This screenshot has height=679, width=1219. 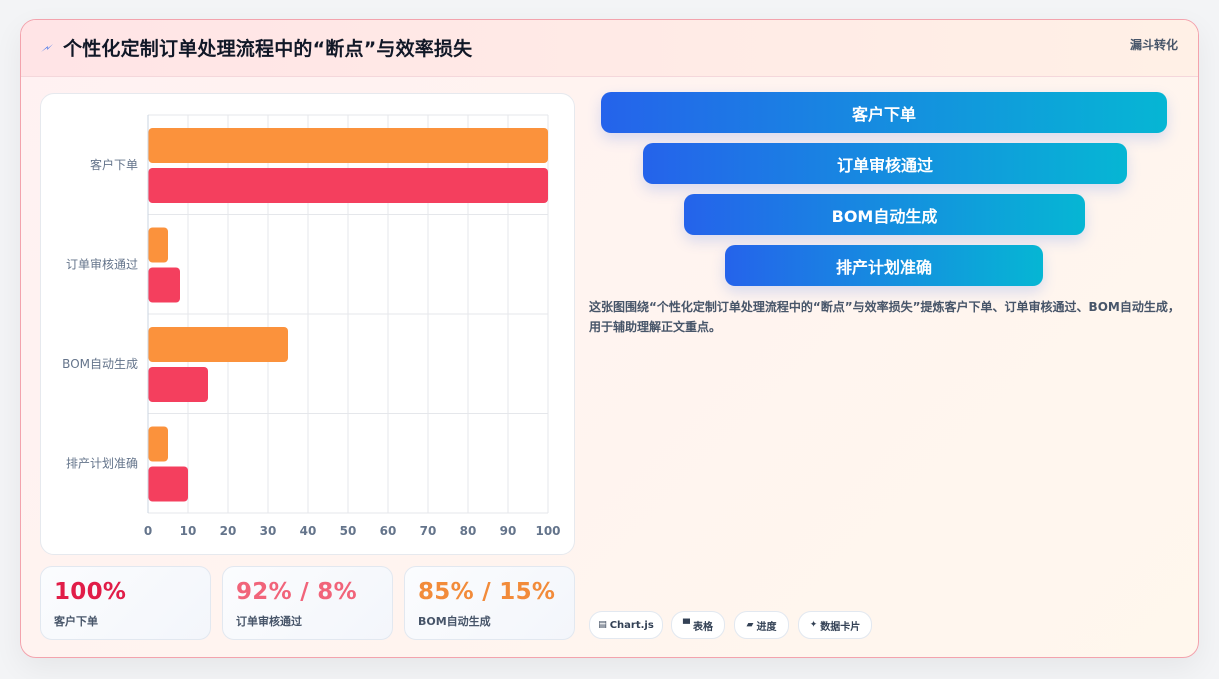 What do you see at coordinates (90, 592) in the screenshot?
I see `stat-value: 100%` at bounding box center [90, 592].